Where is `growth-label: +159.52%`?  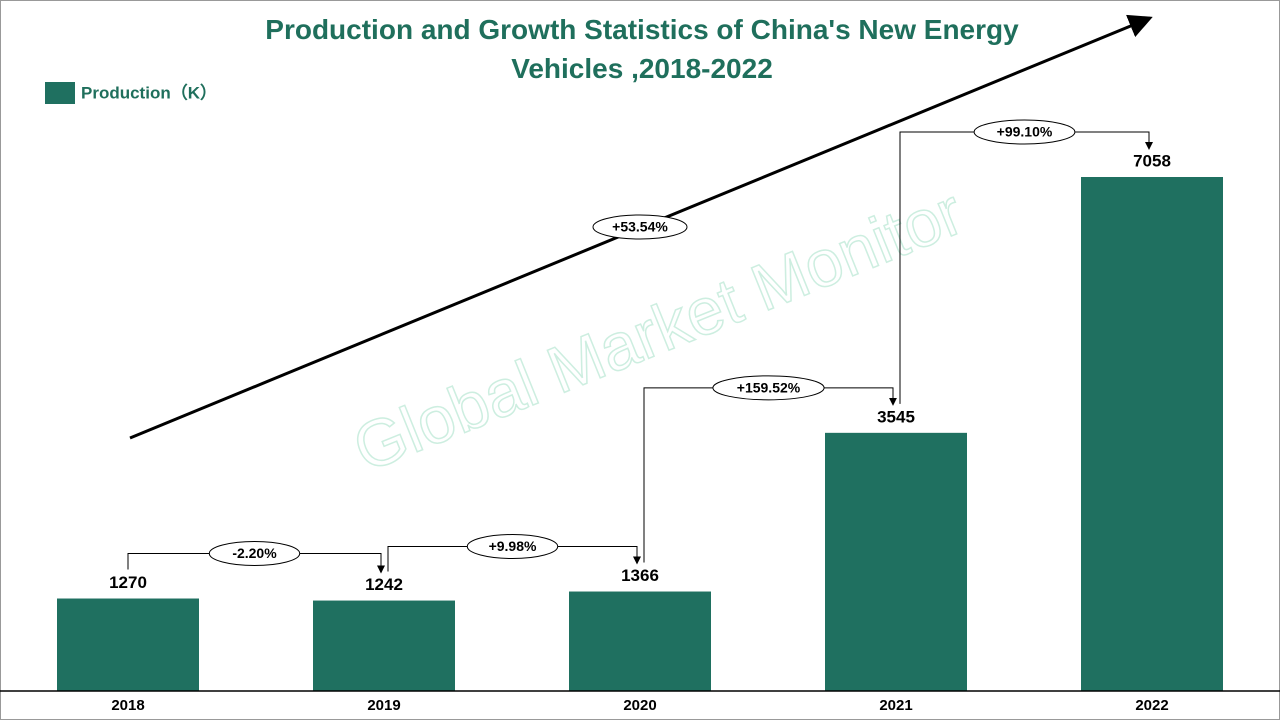 growth-label: +159.52% is located at coordinates (769, 388).